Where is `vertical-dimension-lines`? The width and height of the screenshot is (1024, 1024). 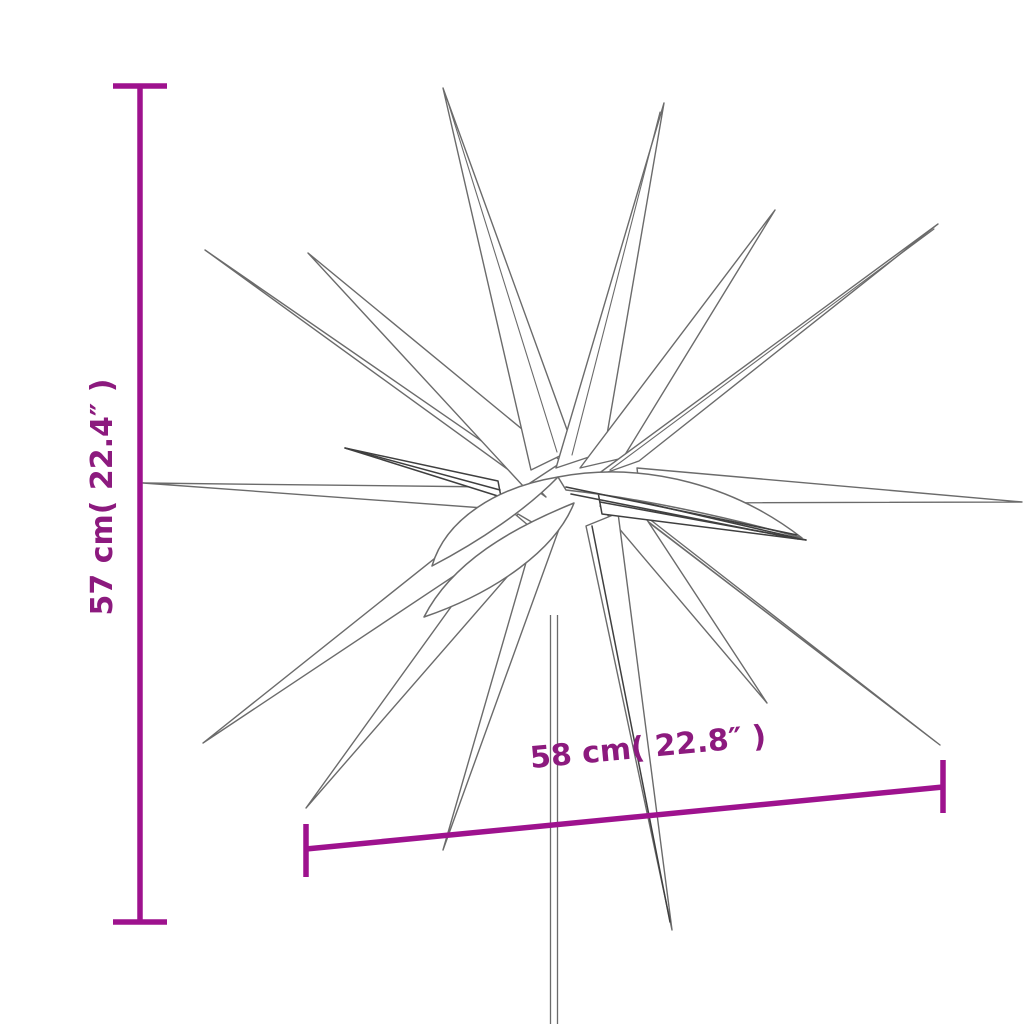
vertical-dimension-lines is located at coordinates (140, 504).